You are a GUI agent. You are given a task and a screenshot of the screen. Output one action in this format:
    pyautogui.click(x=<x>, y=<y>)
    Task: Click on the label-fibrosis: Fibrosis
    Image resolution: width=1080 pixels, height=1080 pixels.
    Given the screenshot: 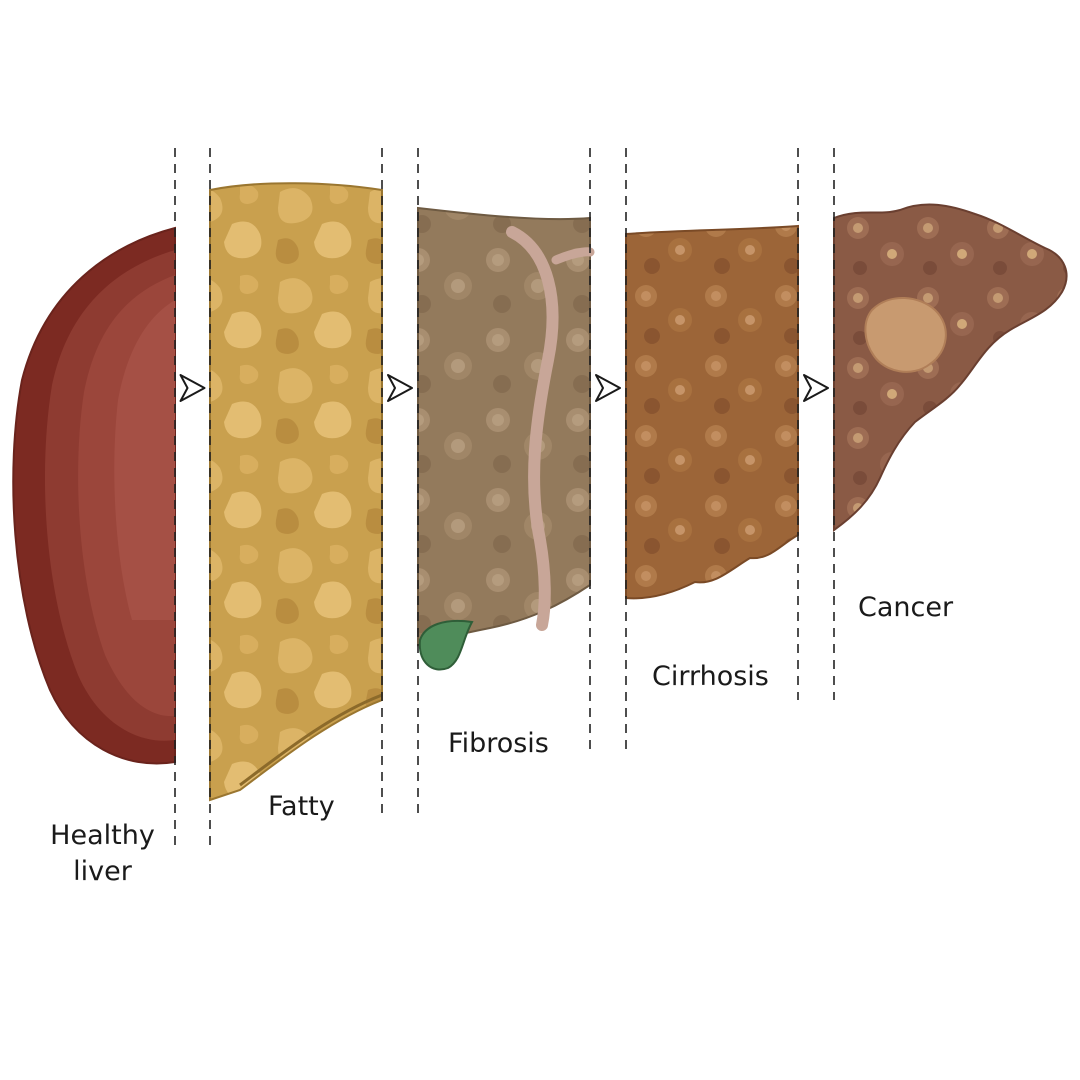 What is the action you would take?
    pyautogui.click(x=498, y=743)
    